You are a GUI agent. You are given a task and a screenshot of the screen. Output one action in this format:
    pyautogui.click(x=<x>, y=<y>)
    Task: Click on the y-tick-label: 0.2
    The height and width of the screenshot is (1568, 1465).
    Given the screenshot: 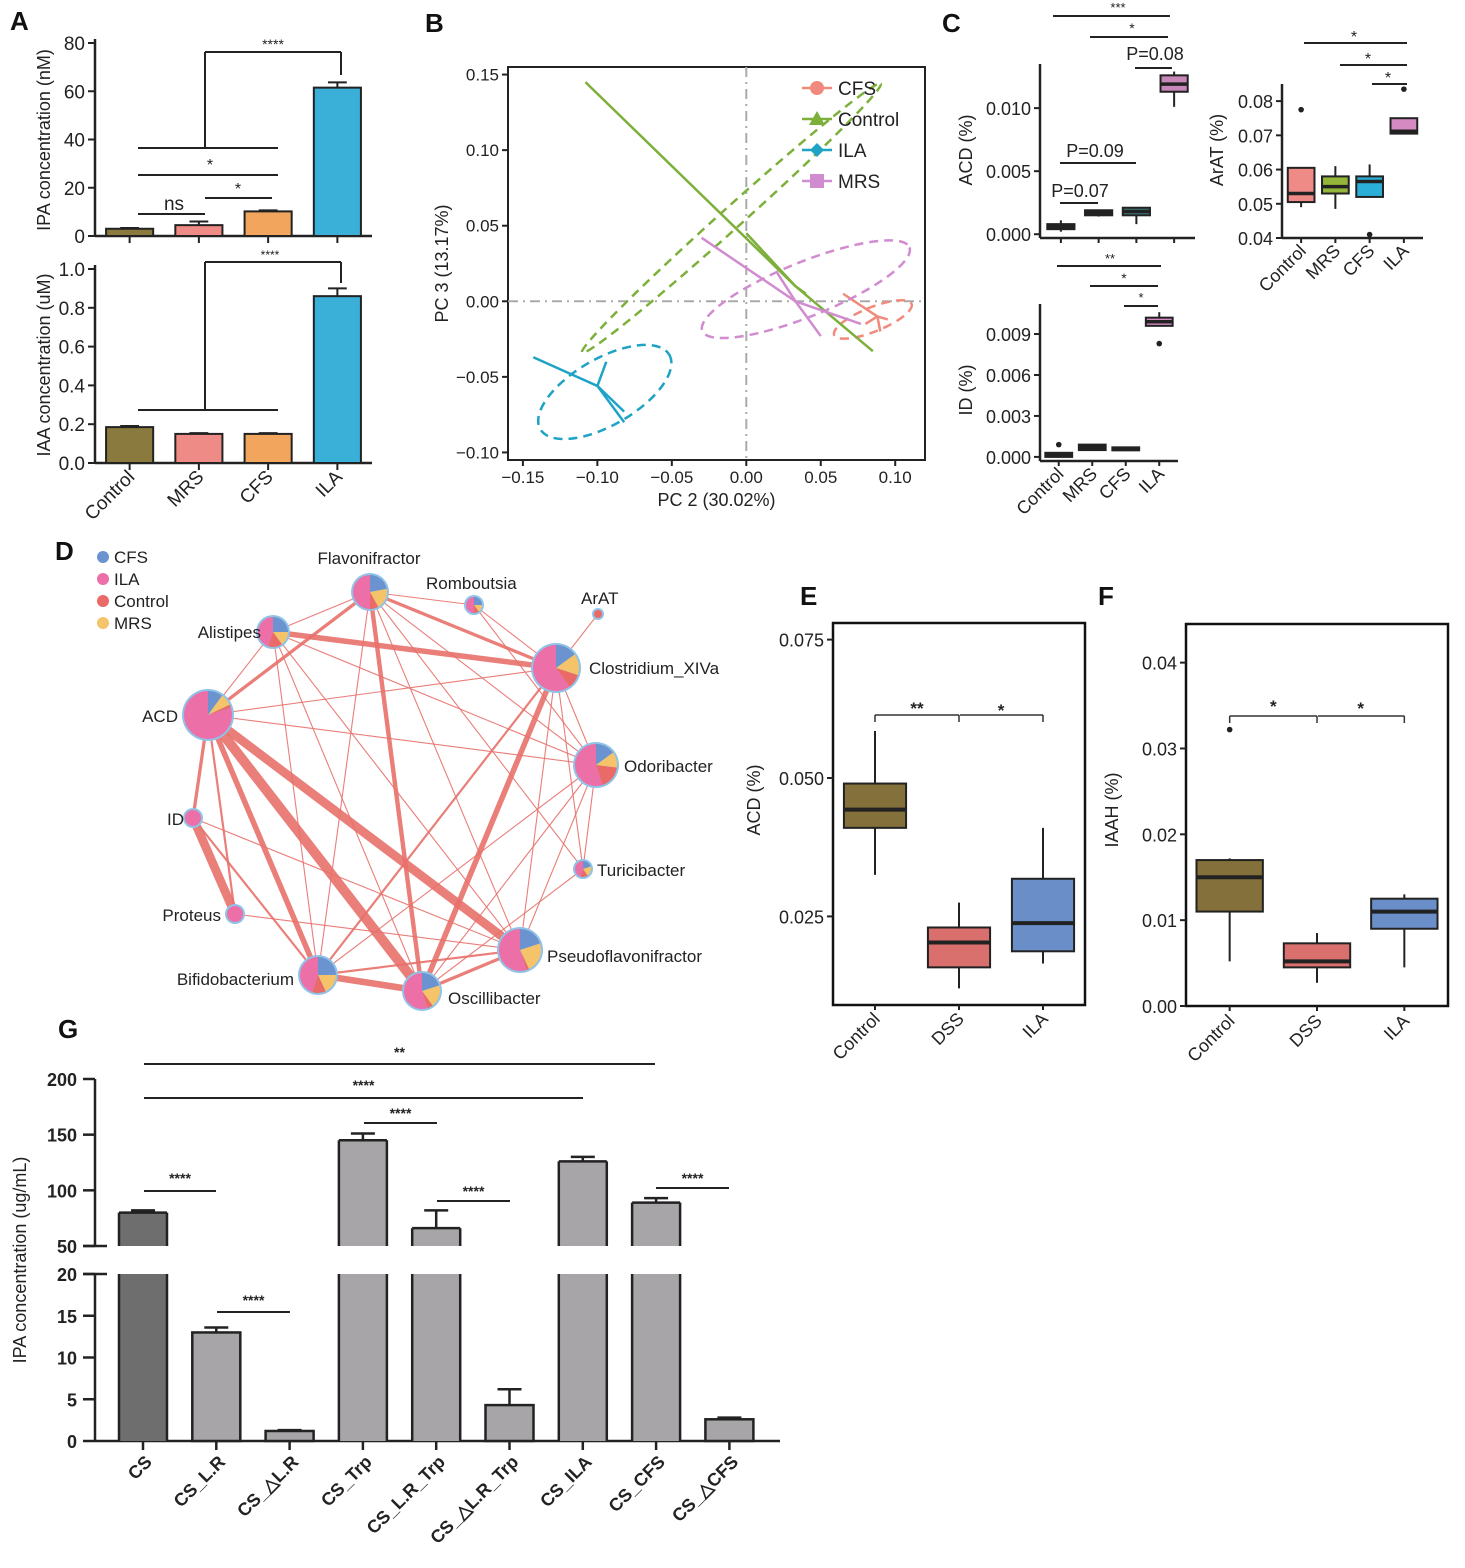 What is the action you would take?
    pyautogui.click(x=72, y=425)
    